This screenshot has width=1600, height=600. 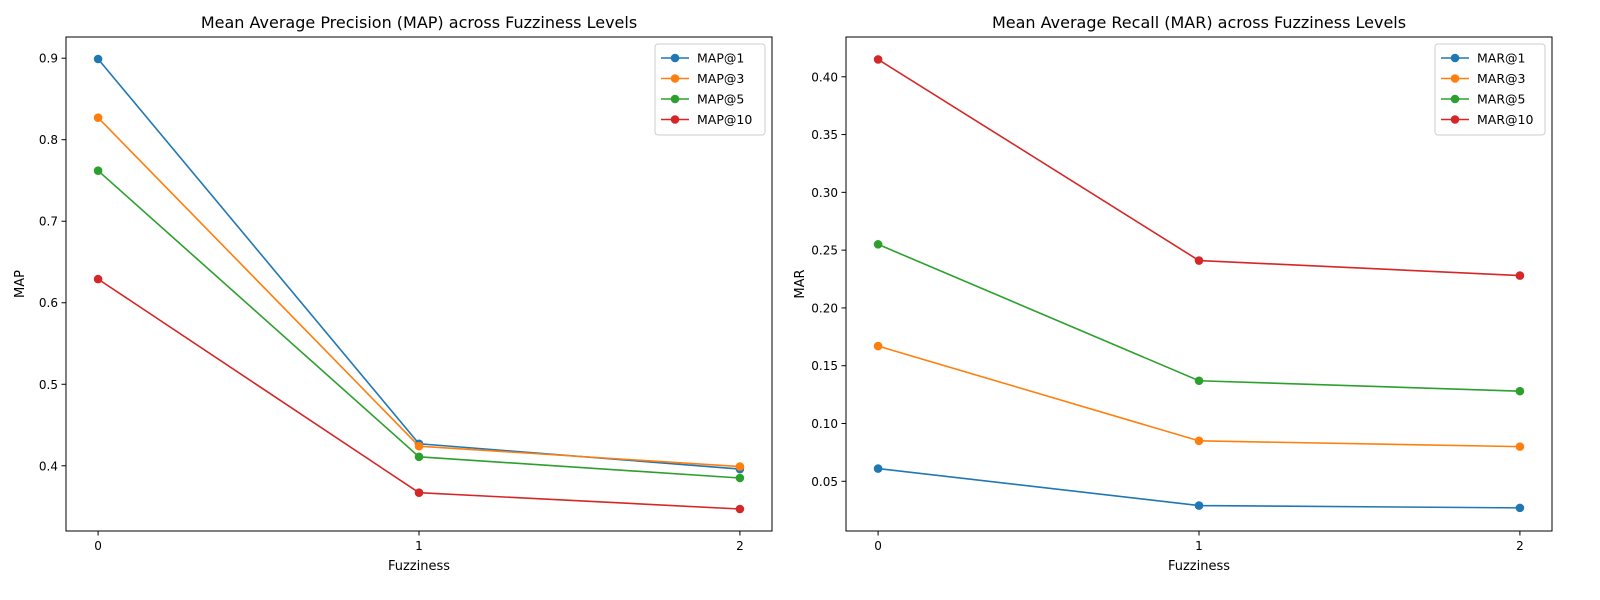 What do you see at coordinates (824, 135) in the screenshot?
I see `mar-y-tick-label: 0.35` at bounding box center [824, 135].